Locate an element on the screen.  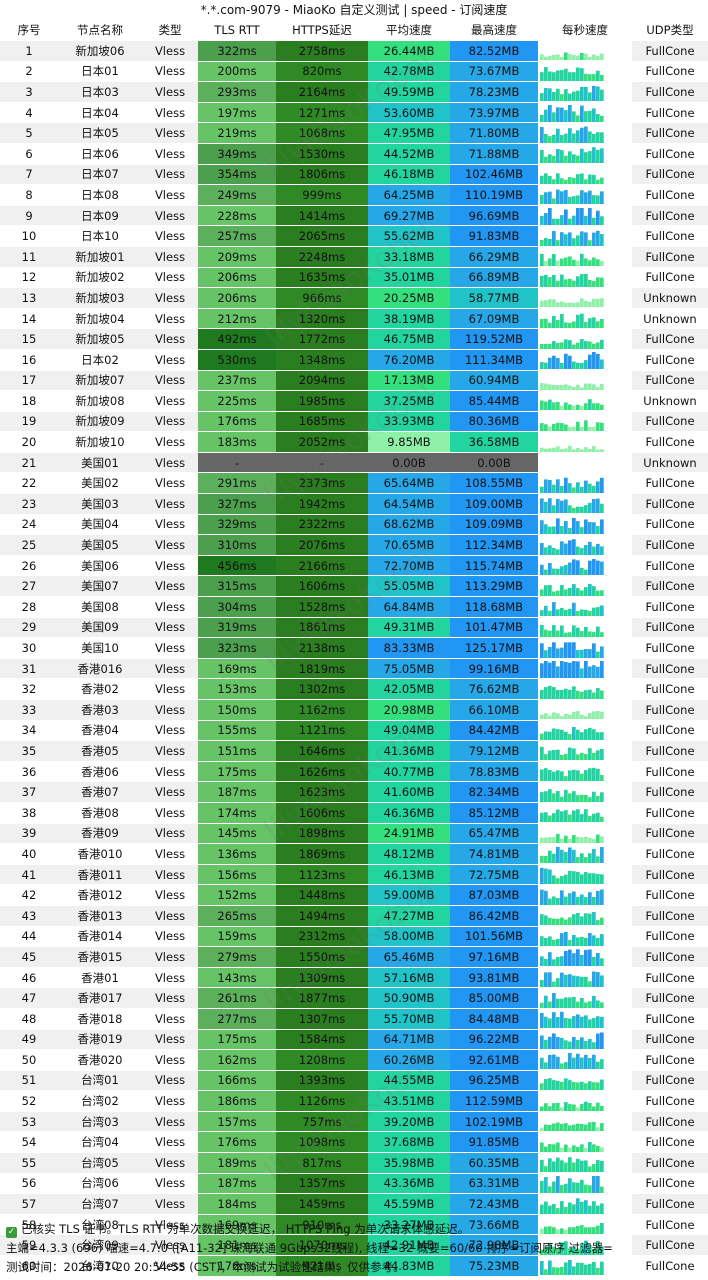
cell-https-latency: 2138ms is located at coordinates (322, 648).